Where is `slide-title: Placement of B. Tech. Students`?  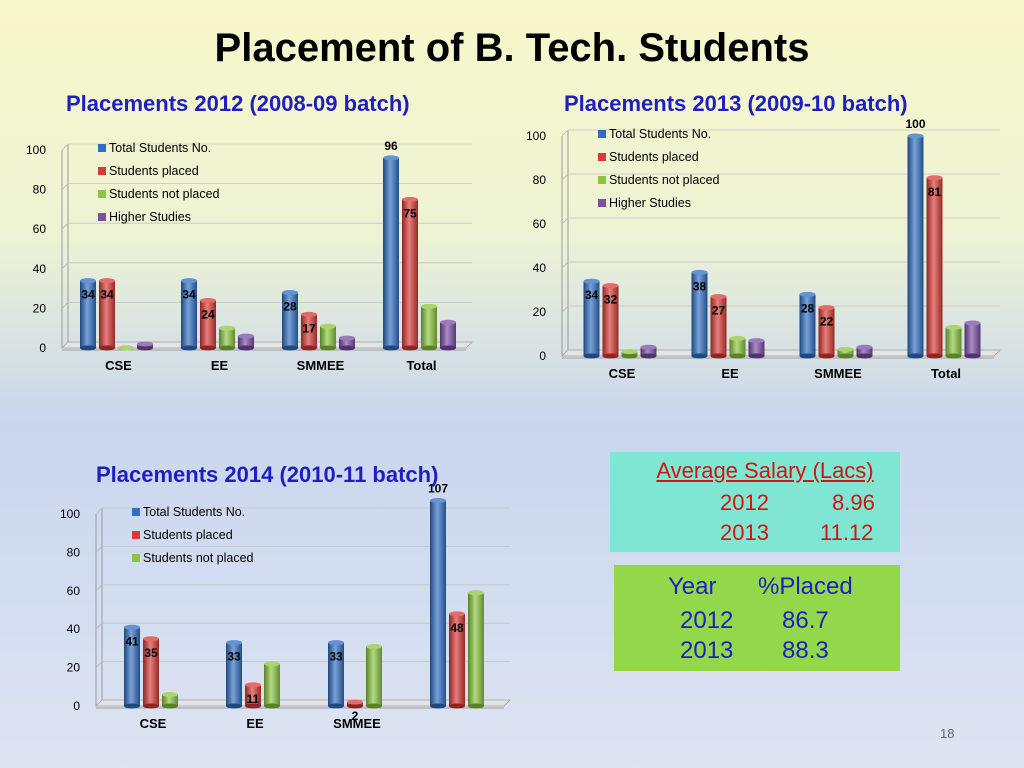 slide-title: Placement of B. Tech. Students is located at coordinates (512, 48).